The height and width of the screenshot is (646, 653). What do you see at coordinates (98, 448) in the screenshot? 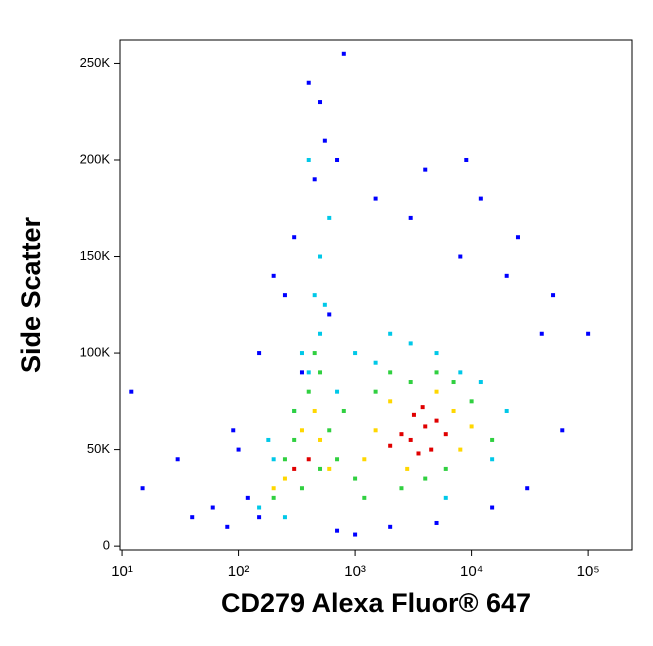
I see `y-tick-label: 50K` at bounding box center [98, 448].